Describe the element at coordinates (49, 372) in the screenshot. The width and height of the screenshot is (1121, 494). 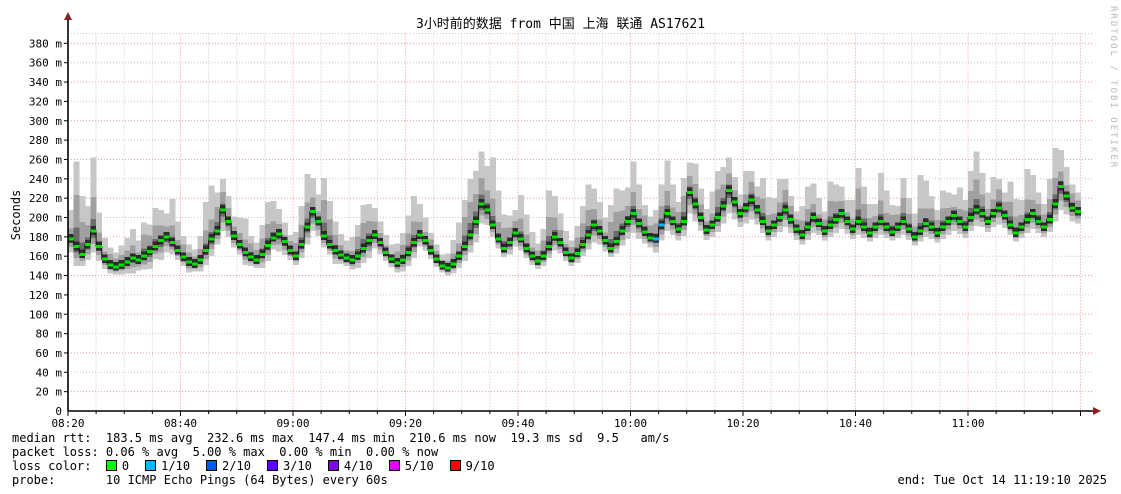
I see `y-tick-label: 40 m` at that location.